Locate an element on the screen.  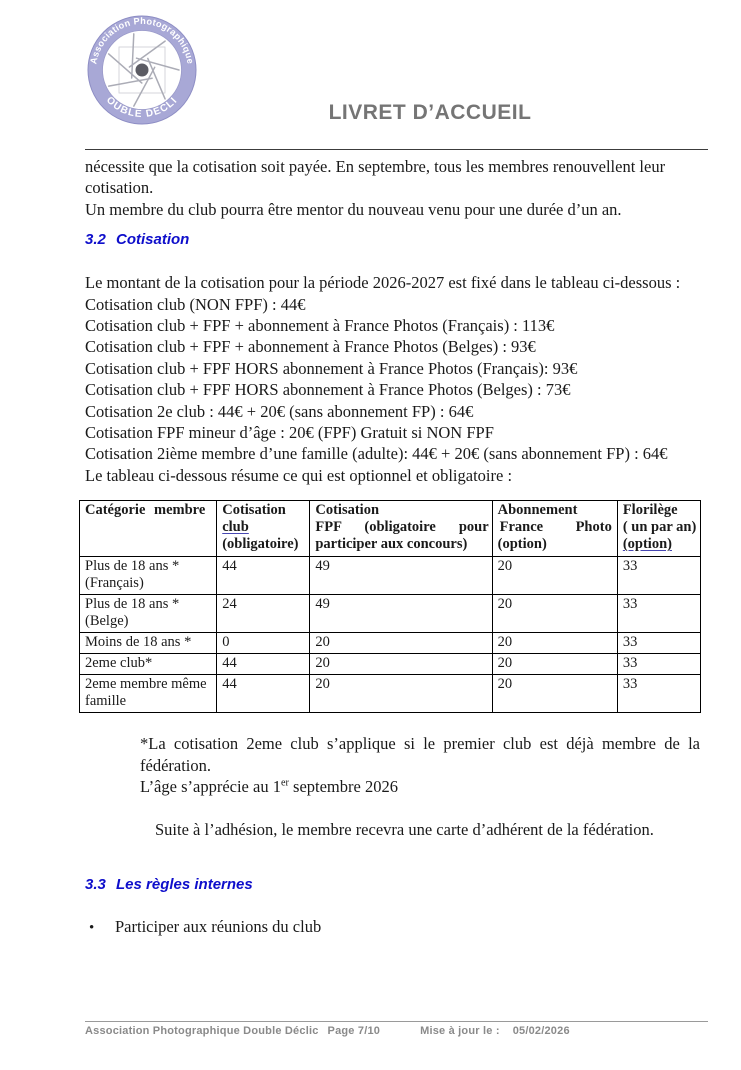
rules-list-item: • Participer aux réunions du club is located at coordinates (392, 927).